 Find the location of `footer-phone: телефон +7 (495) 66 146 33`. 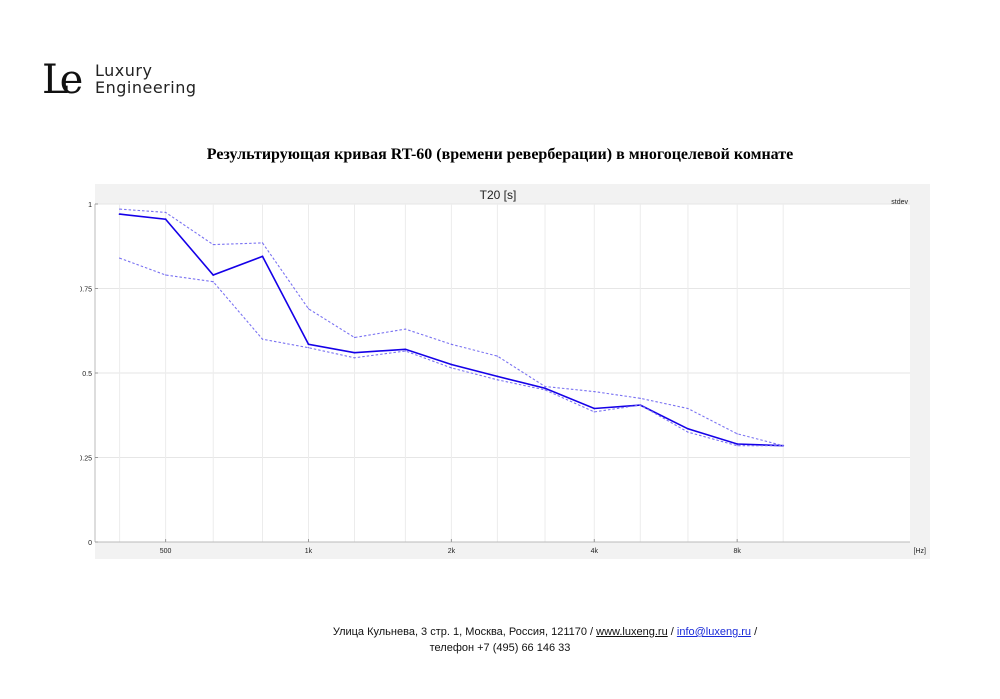

footer-phone: телефон +7 (495) 66 146 33 is located at coordinates (500, 648).